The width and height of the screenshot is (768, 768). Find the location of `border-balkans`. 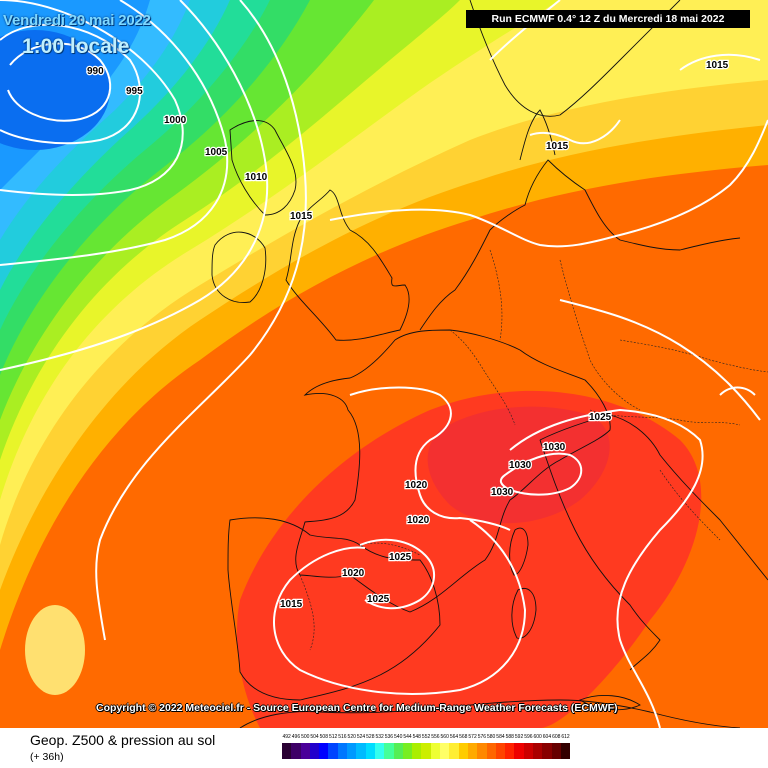

border-balkans is located at coordinates (690, 505).